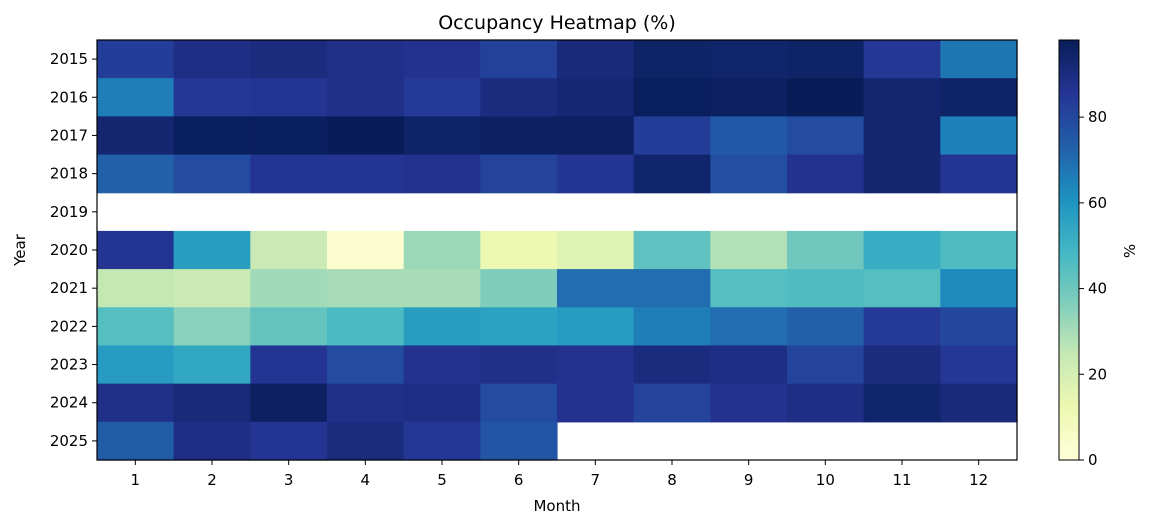 Image resolution: width=1152 pixels, height=529 pixels. Describe the element at coordinates (749, 480) in the screenshot. I see `x-tick-label: 9` at that location.